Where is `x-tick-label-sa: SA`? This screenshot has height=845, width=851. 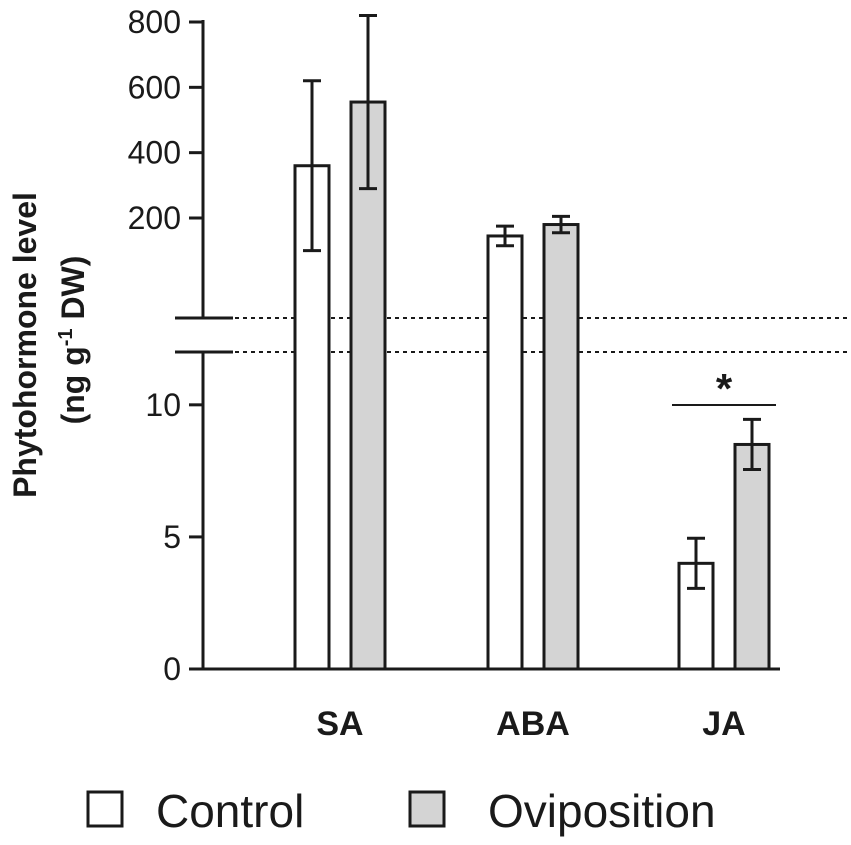 x-tick-label-sa: SA is located at coordinates (339, 724).